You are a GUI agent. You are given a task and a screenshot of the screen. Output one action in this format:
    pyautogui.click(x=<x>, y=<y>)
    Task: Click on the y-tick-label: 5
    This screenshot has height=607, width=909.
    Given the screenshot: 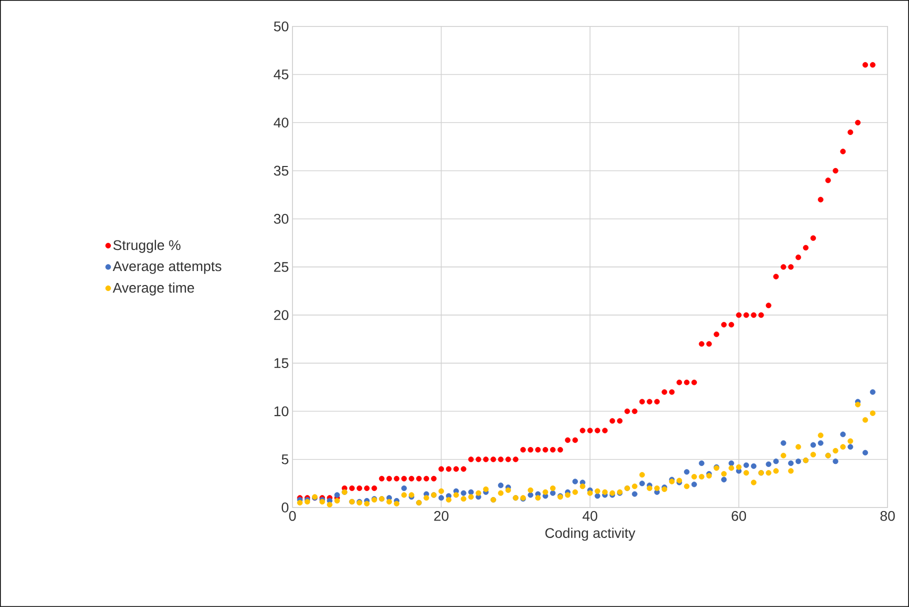 What is the action you would take?
    pyautogui.click(x=285, y=459)
    